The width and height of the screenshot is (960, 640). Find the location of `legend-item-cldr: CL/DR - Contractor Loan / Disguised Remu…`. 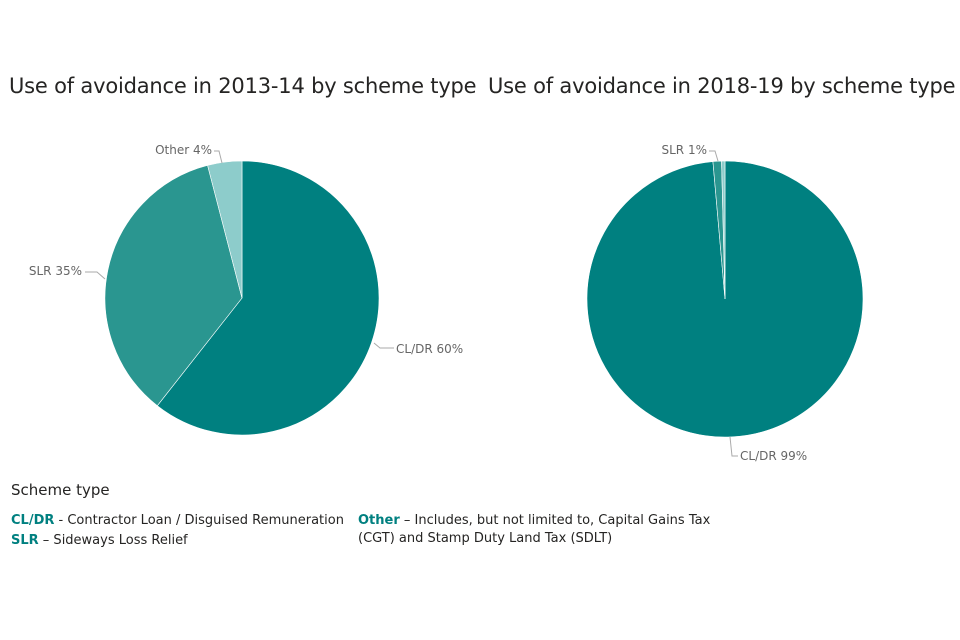

legend-item-cldr: CL/DR - Contractor Loan / Disguised Remu… is located at coordinates (177, 521).